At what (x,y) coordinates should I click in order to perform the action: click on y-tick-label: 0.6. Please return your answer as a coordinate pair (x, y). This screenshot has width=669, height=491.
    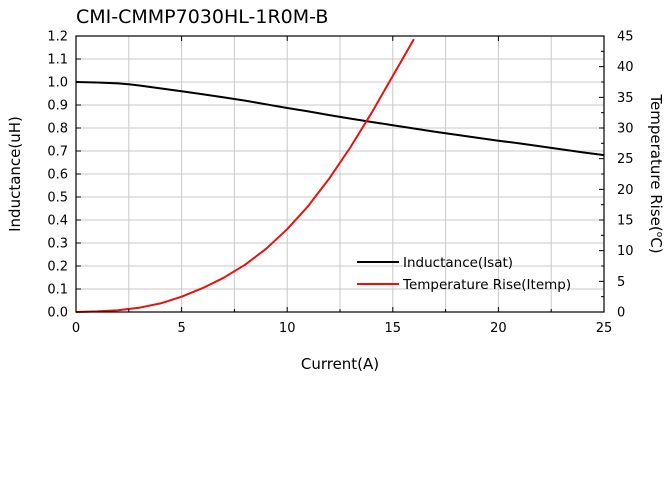
    Looking at the image, I should click on (57, 175).